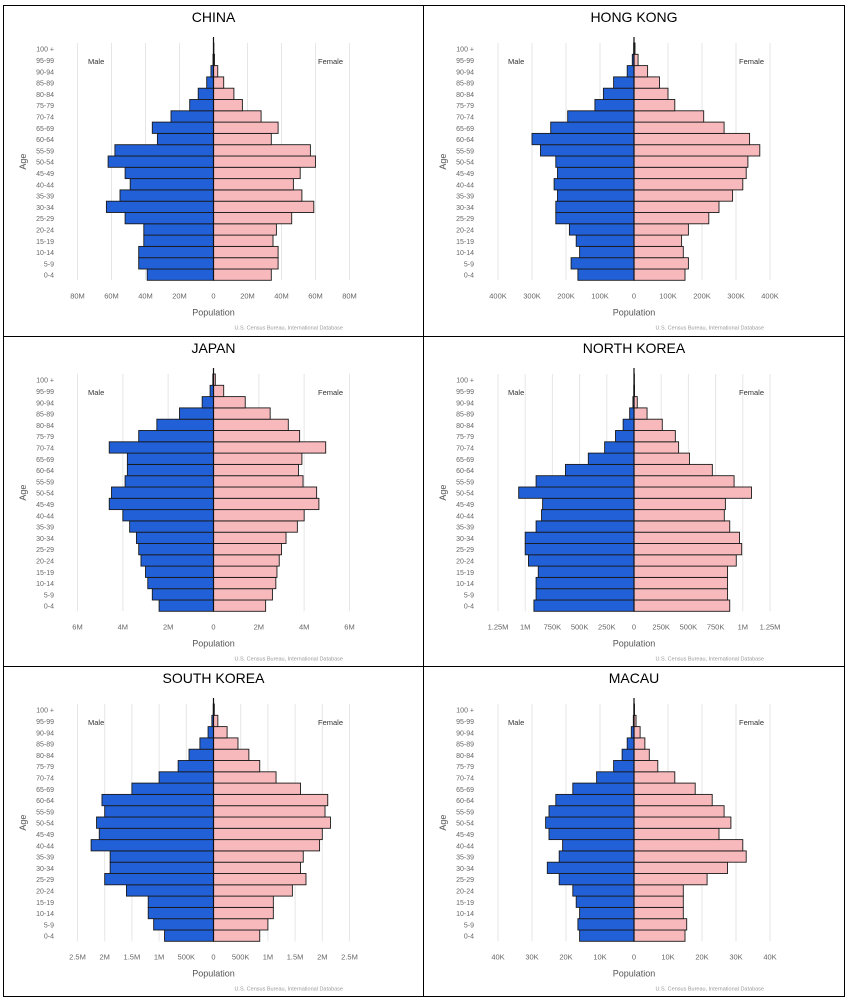 The width and height of the screenshot is (850, 1003). I want to click on age-tick-label: 95-99, so click(465, 722).